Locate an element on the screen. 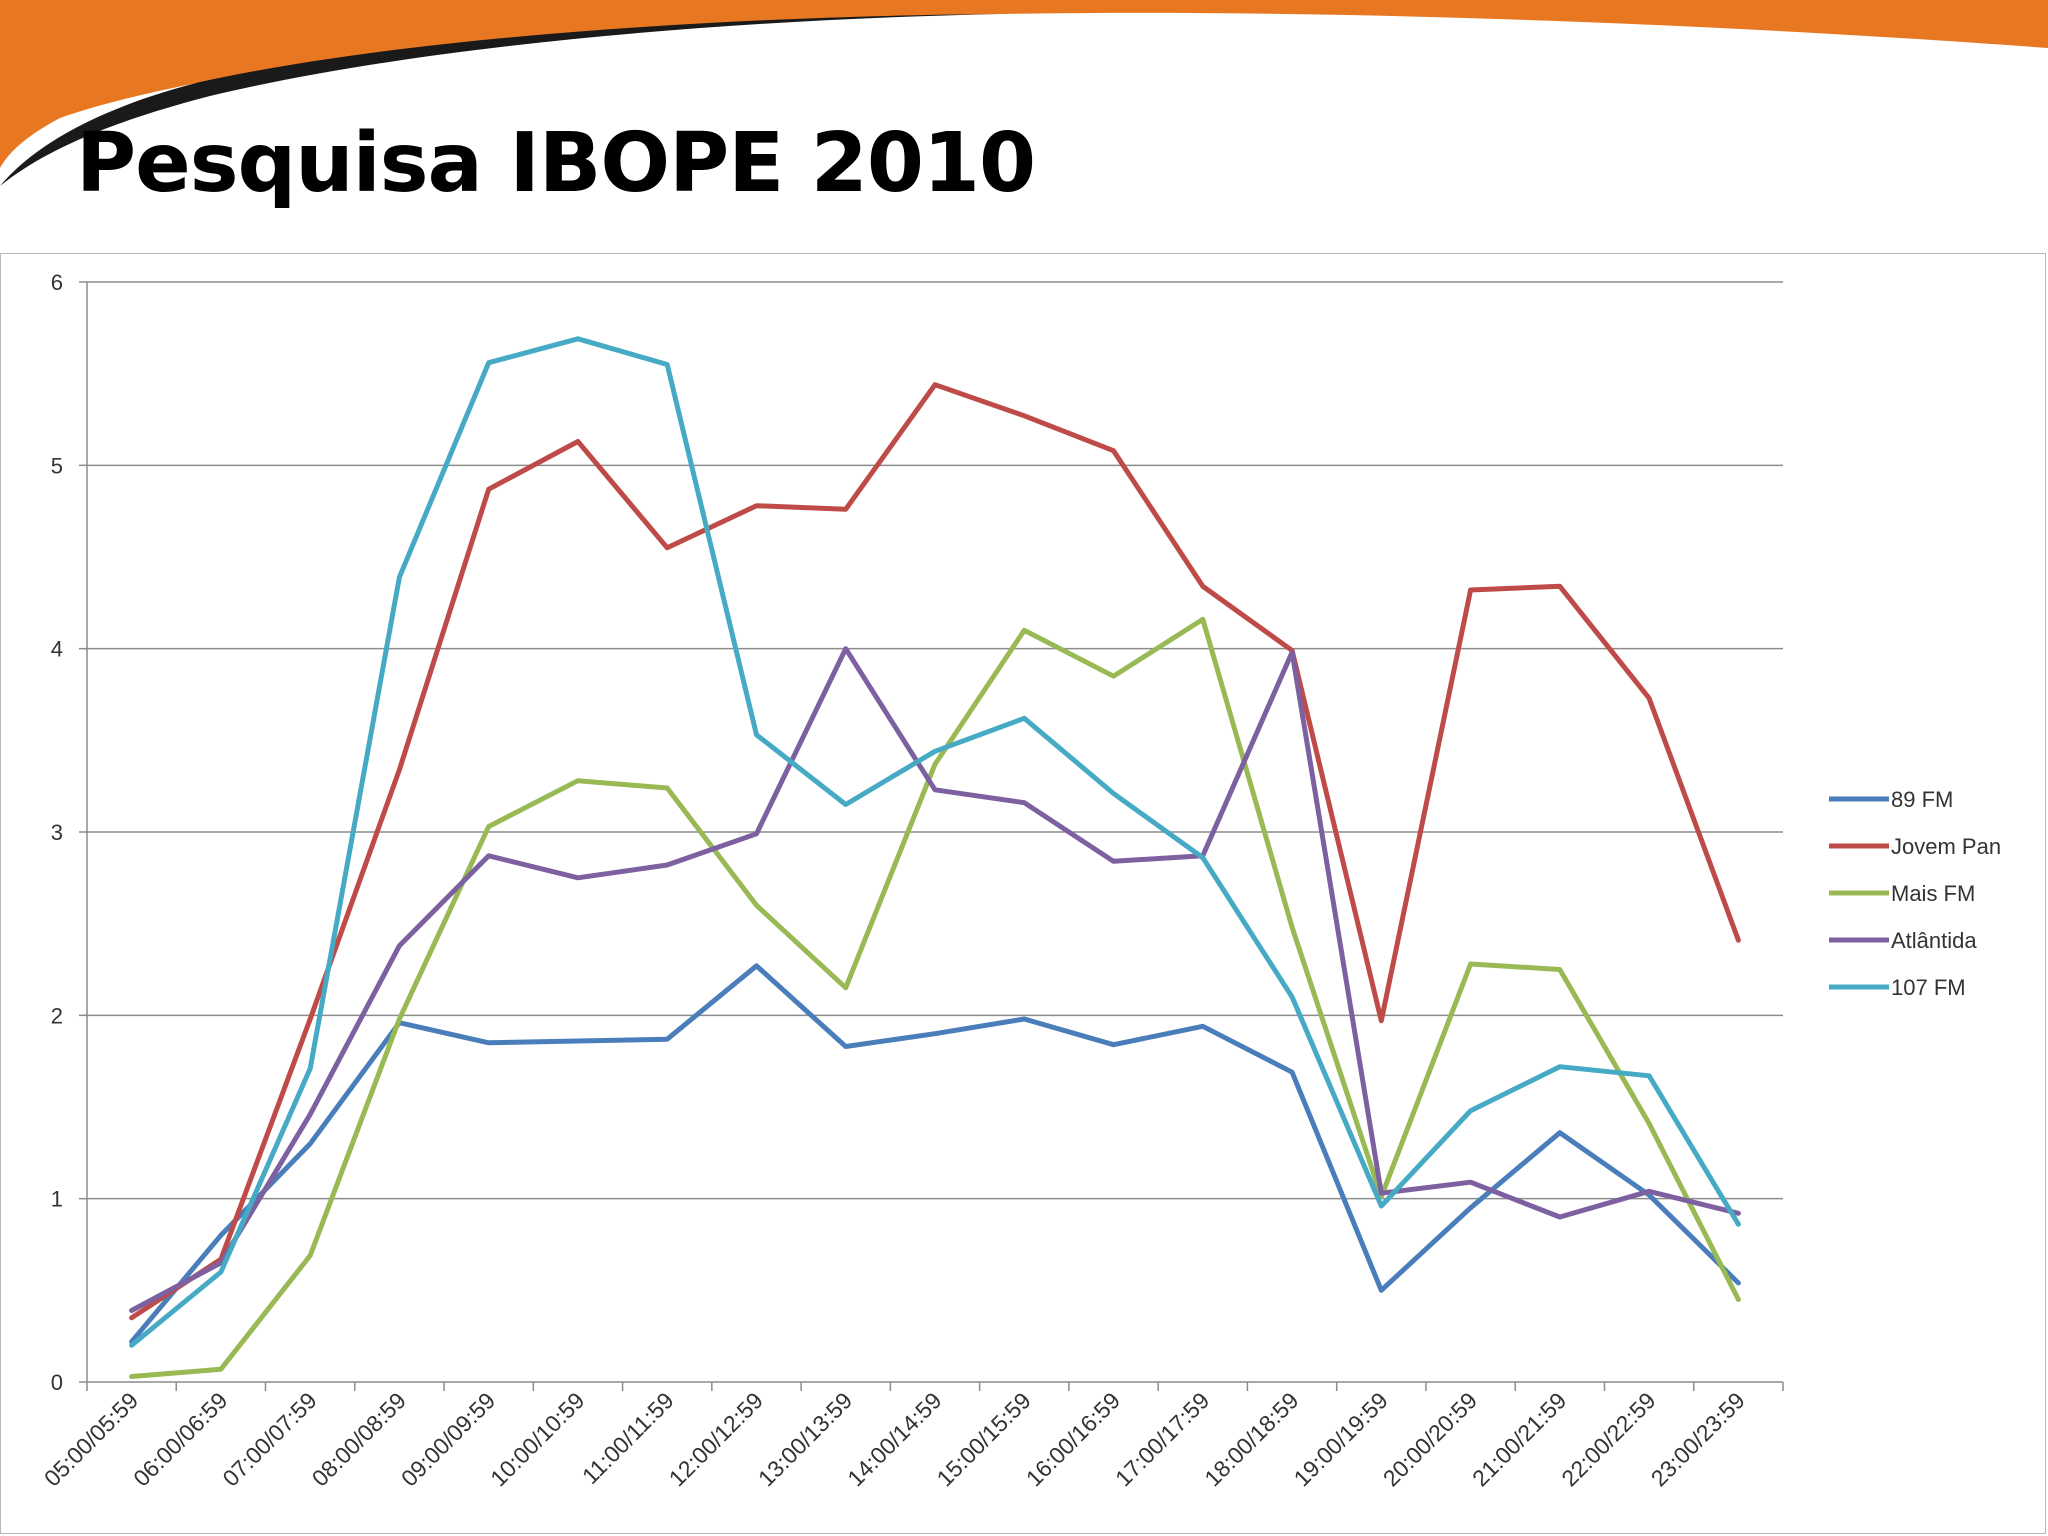 Image resolution: width=2048 pixels, height=1536 pixels. x-tick-label: 14:00/14:59 is located at coordinates (894, 1439).